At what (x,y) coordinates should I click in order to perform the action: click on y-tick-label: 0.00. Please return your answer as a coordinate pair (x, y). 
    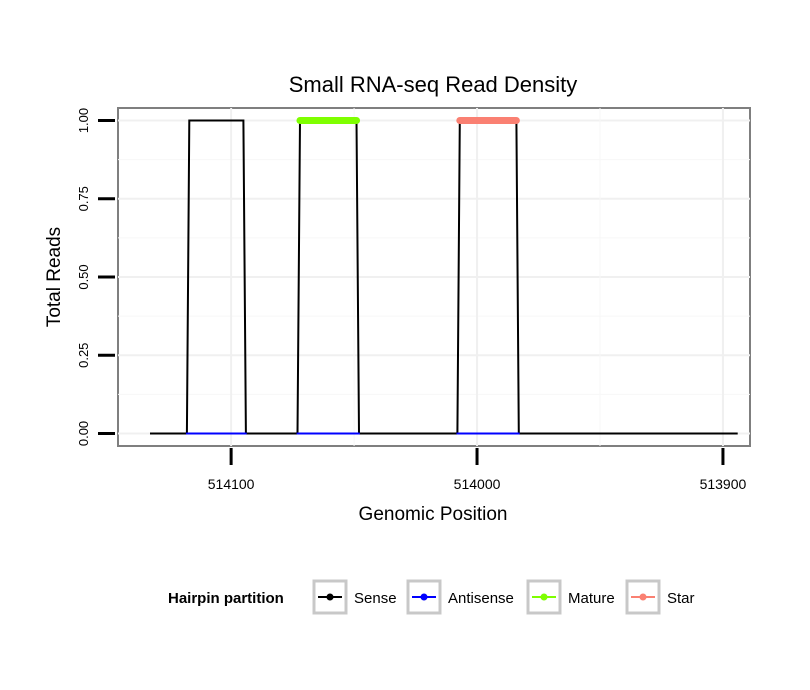
    Looking at the image, I should click on (83, 433).